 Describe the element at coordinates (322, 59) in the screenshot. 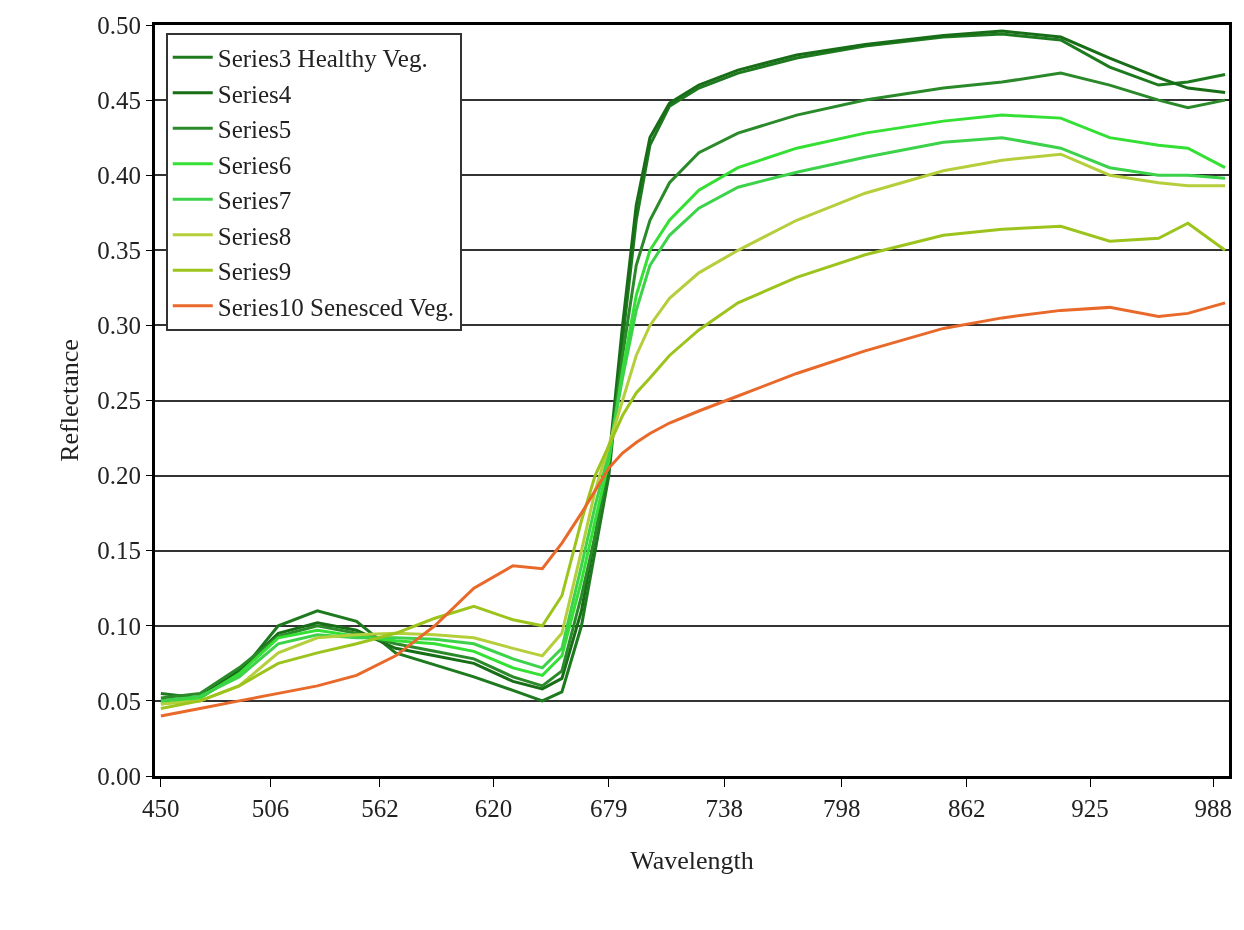

I see `legend-label: Series3 Healthy Veg.` at that location.